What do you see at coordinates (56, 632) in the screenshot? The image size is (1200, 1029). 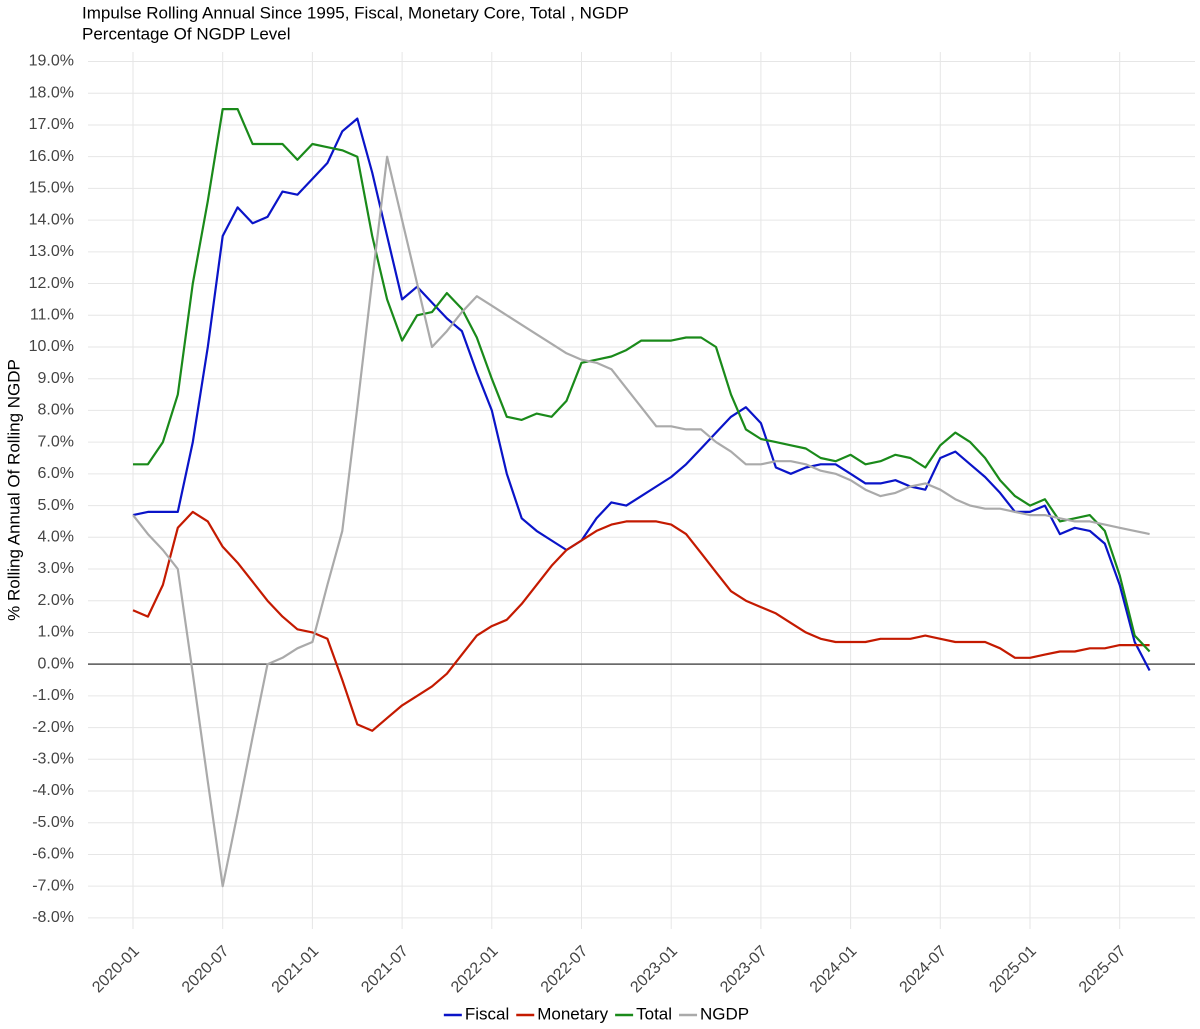 I see `y-tick-label: 1.0%` at bounding box center [56, 632].